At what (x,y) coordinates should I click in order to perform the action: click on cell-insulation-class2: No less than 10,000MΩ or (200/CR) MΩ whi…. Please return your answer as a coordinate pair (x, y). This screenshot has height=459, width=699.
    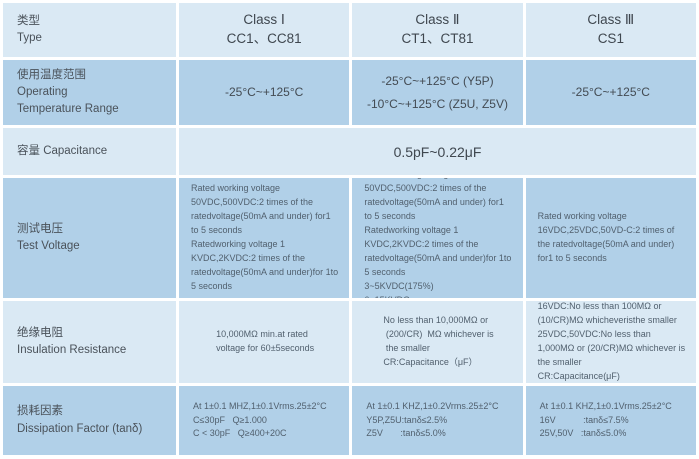
    Looking at the image, I should click on (437, 342).